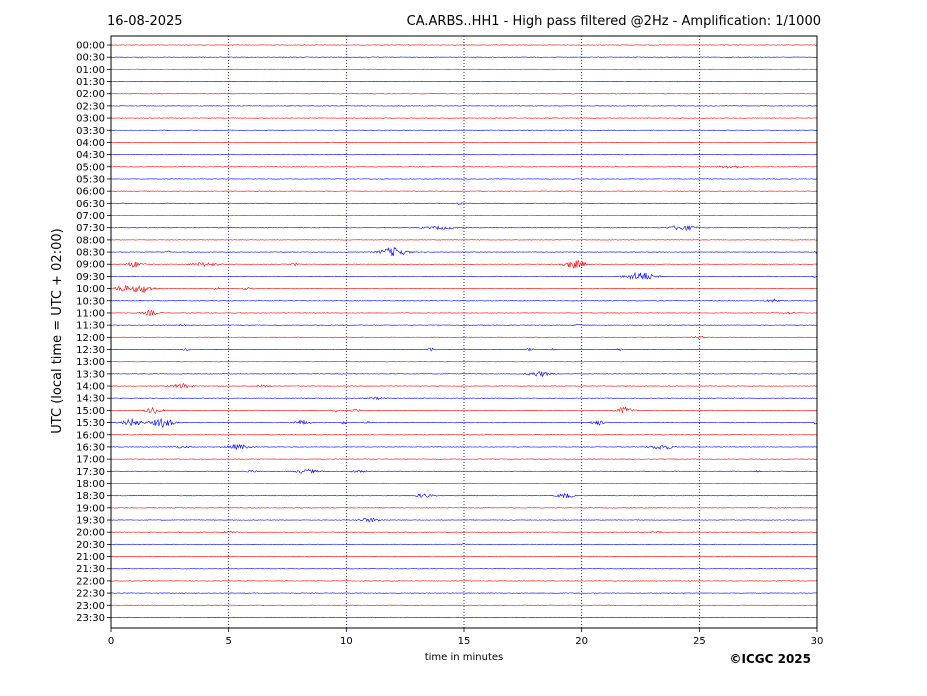 The height and width of the screenshot is (696, 927). Describe the element at coordinates (90, 594) in the screenshot. I see `y-tick-label: 22:30` at that location.